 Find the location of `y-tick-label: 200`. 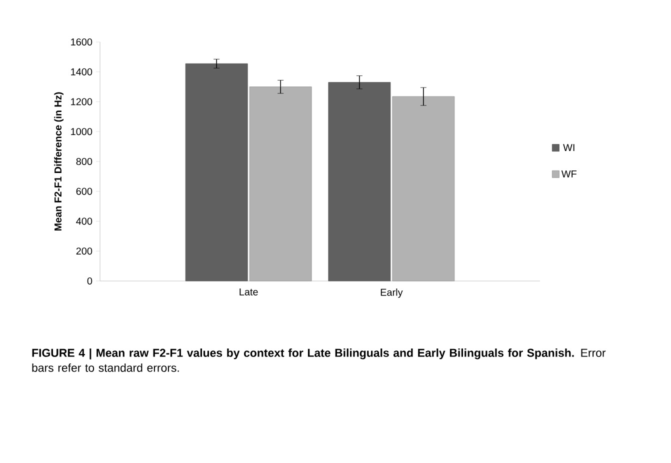

y-tick-label: 200 is located at coordinates (84, 251).